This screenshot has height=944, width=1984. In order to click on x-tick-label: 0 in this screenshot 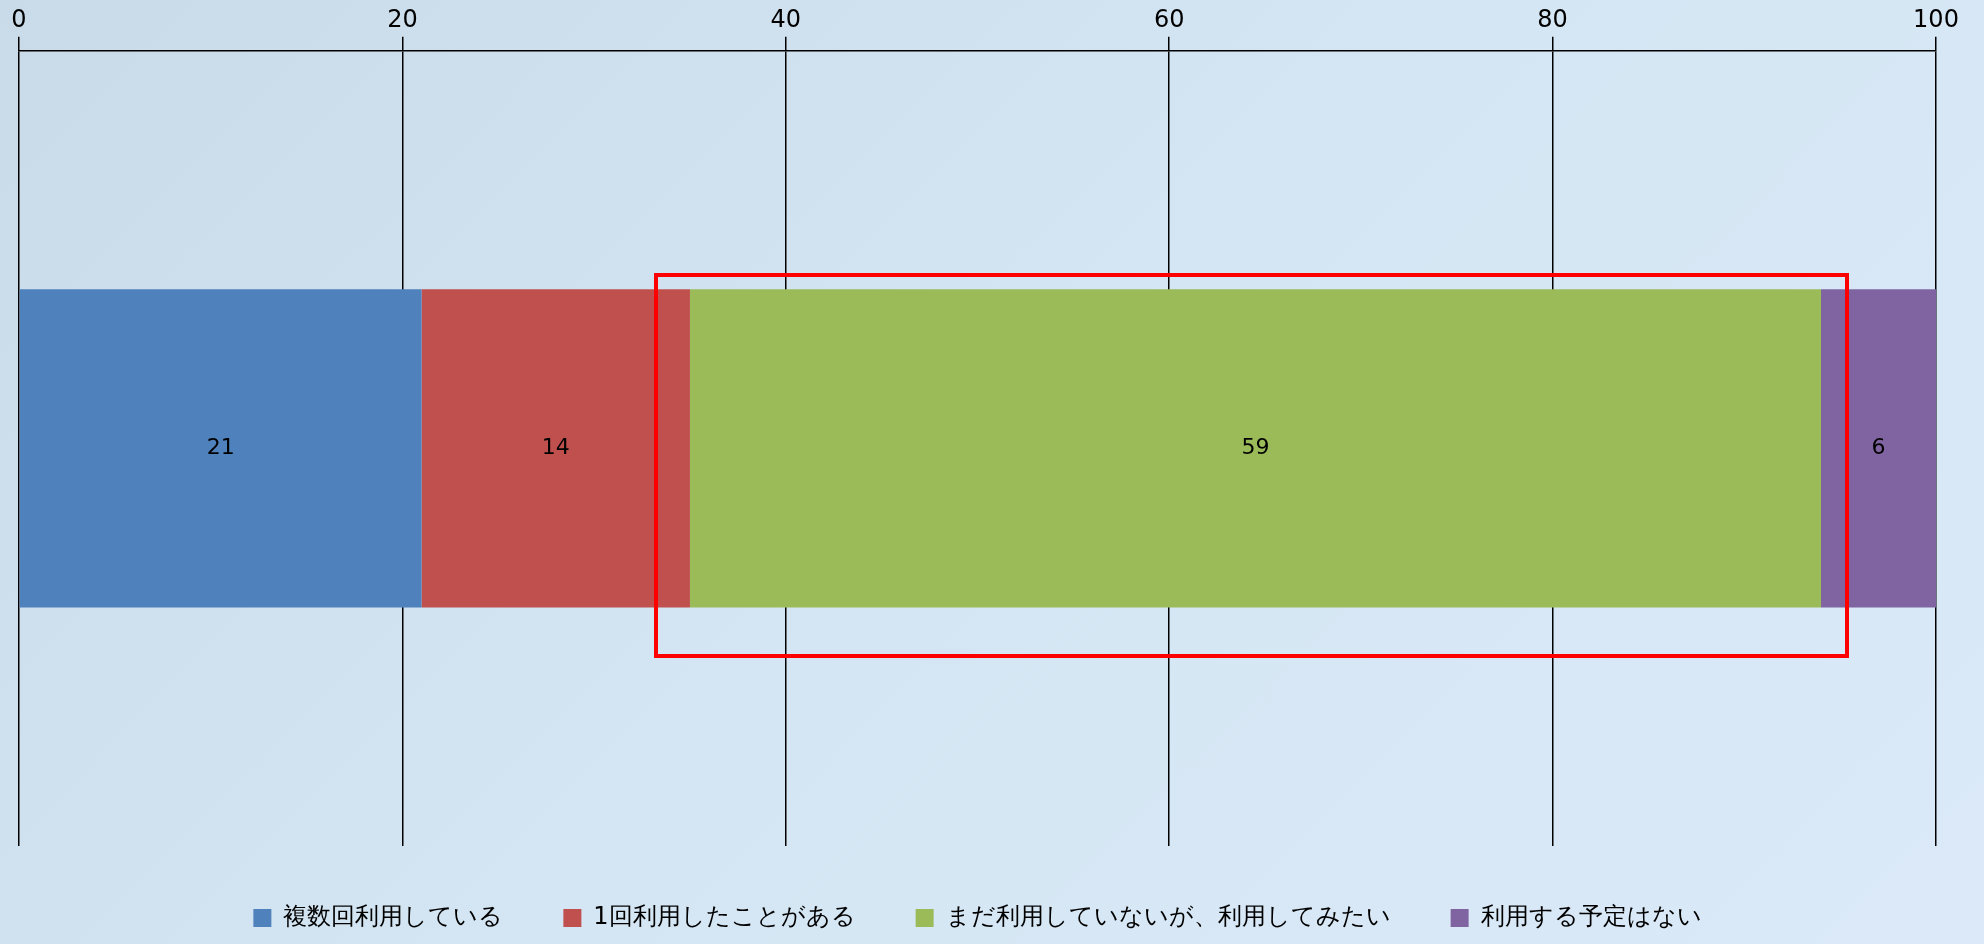, I will do `click(19, 18)`.